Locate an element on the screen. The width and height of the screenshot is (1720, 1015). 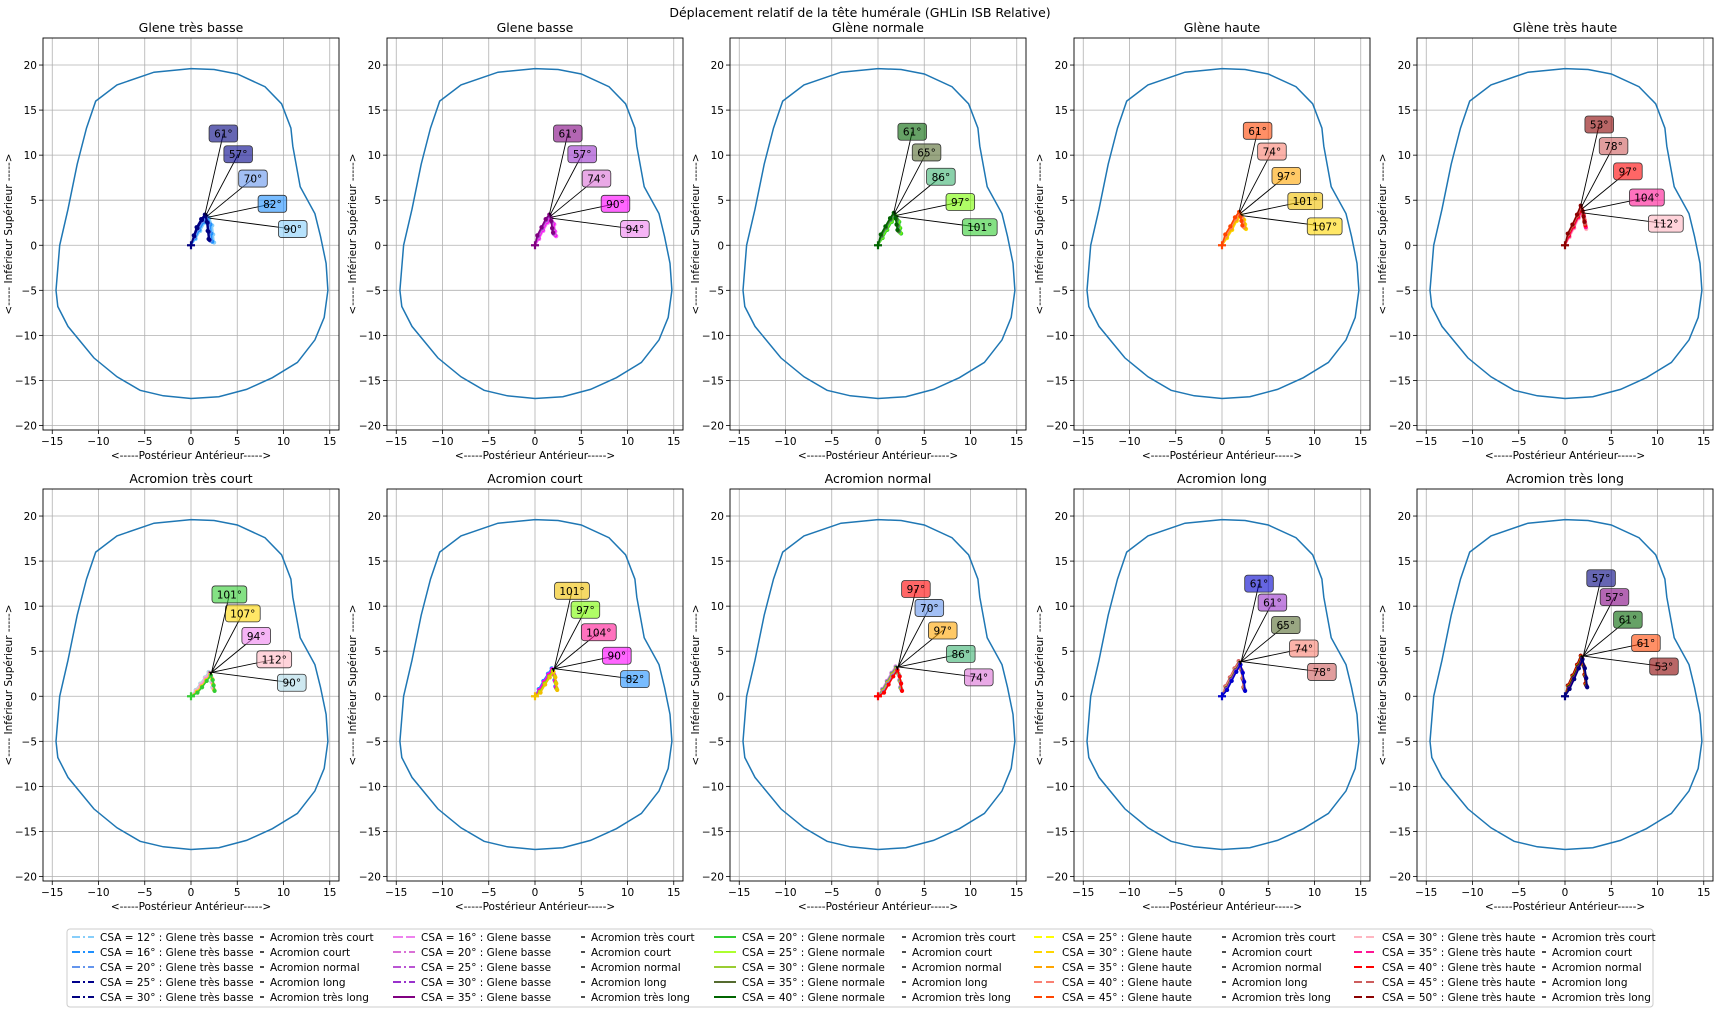
legend-label: Acromion long is located at coordinates (629, 983).